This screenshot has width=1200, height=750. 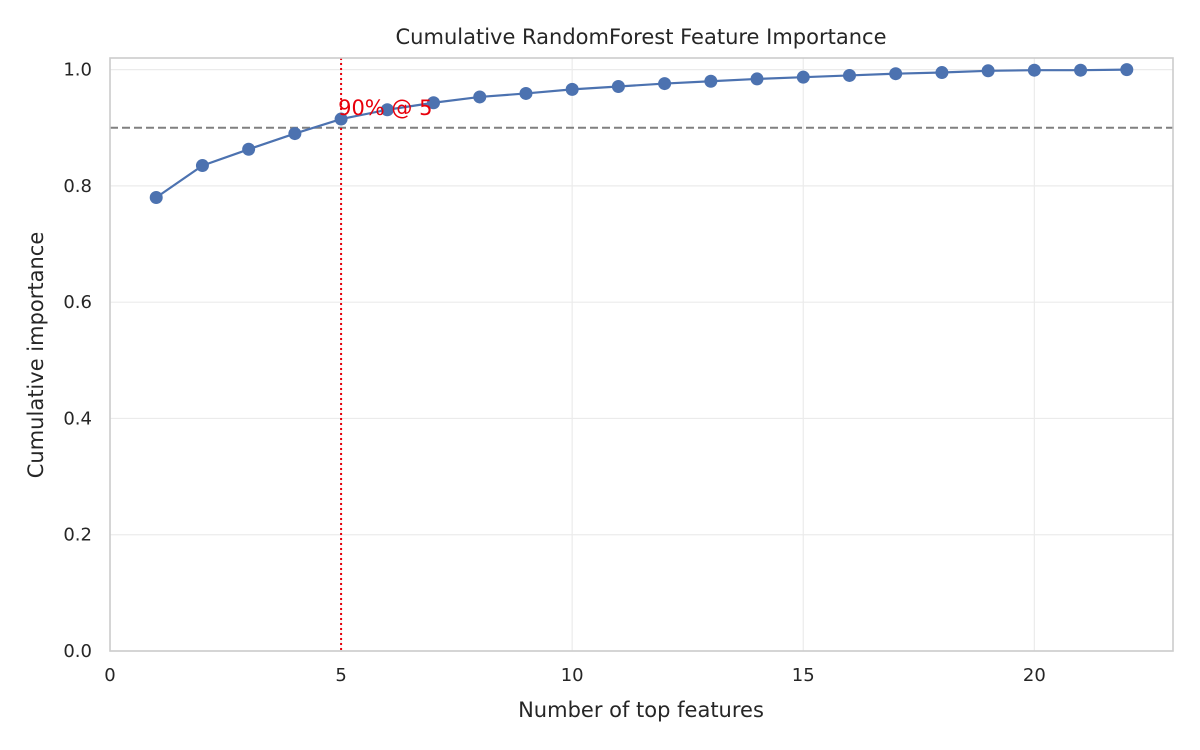 I want to click on x-tick-label: 10, so click(x=572, y=675).